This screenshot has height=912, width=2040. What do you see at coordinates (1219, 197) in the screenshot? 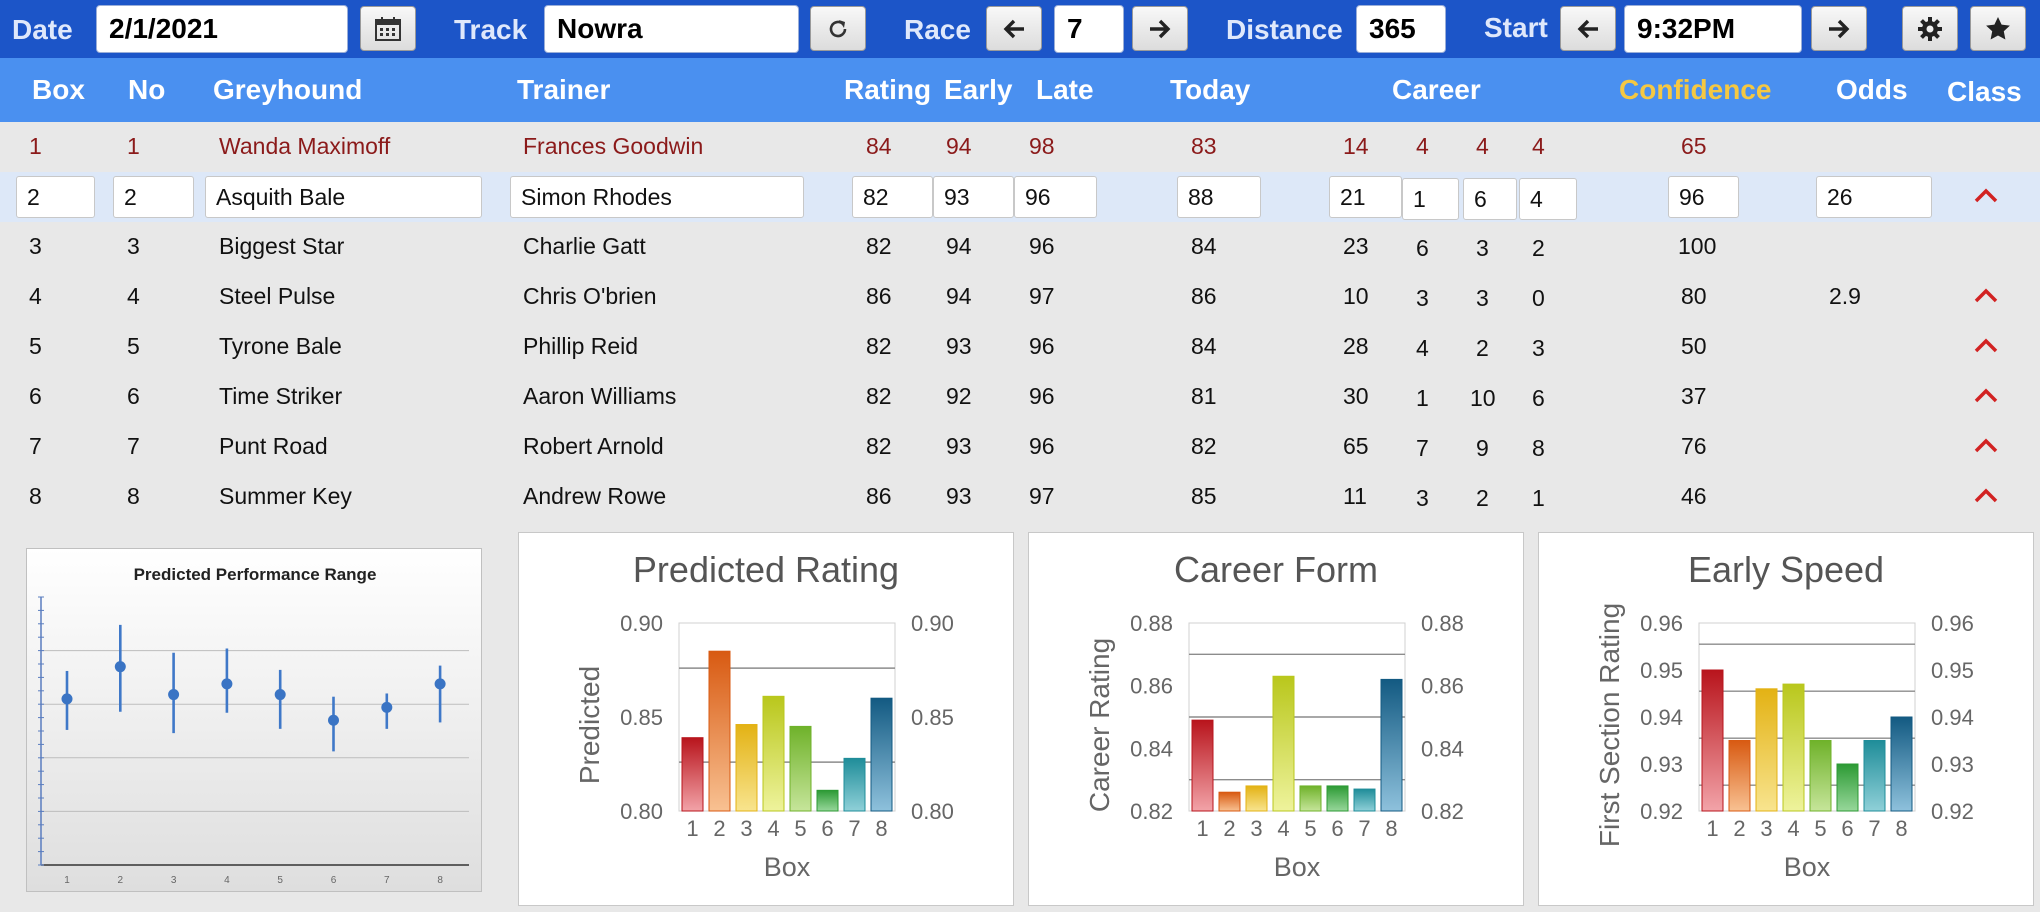
I see `today-input: 88` at bounding box center [1219, 197].